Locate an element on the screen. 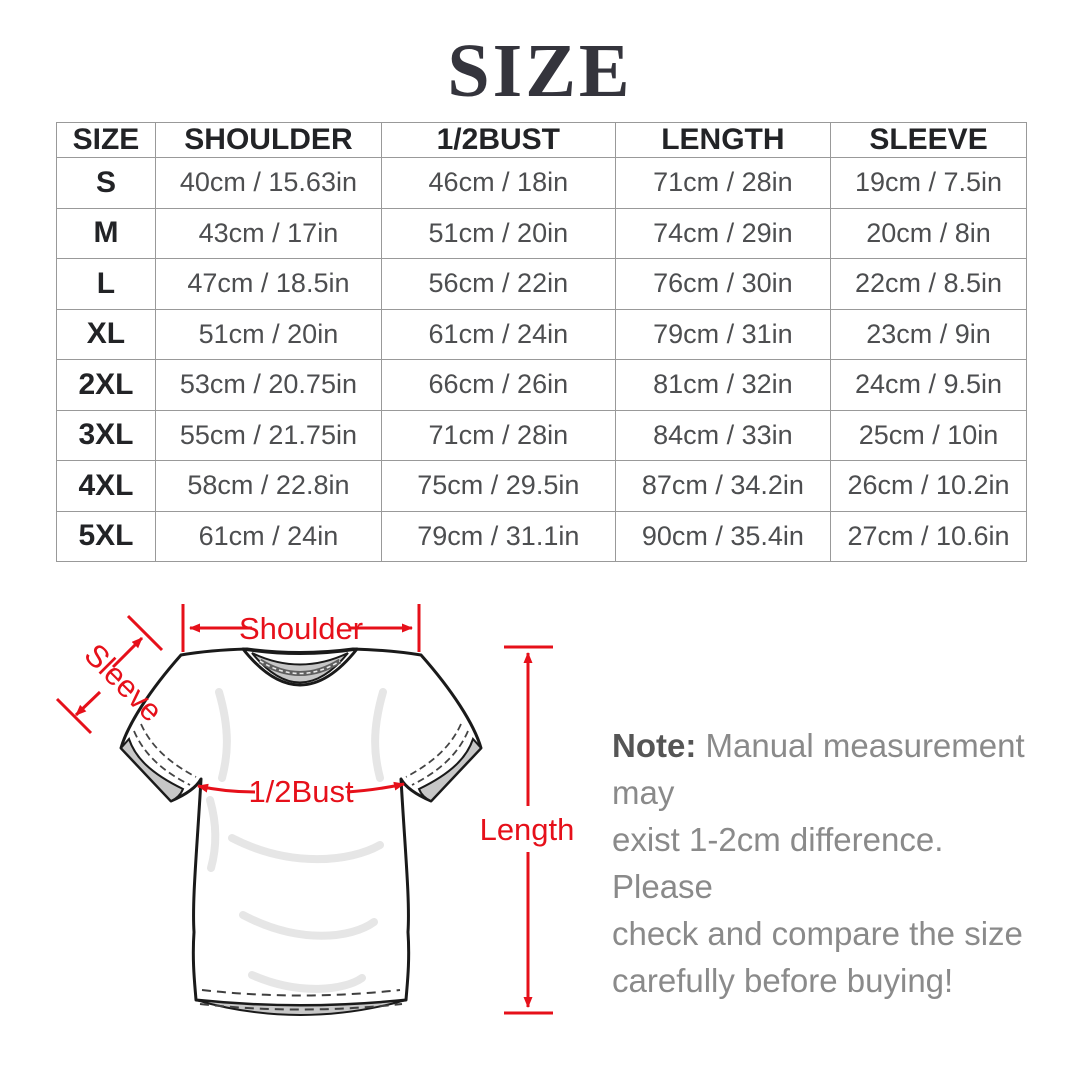 The width and height of the screenshot is (1080, 1080). bust-cell: 75cm / 29.5in is located at coordinates (498, 486).